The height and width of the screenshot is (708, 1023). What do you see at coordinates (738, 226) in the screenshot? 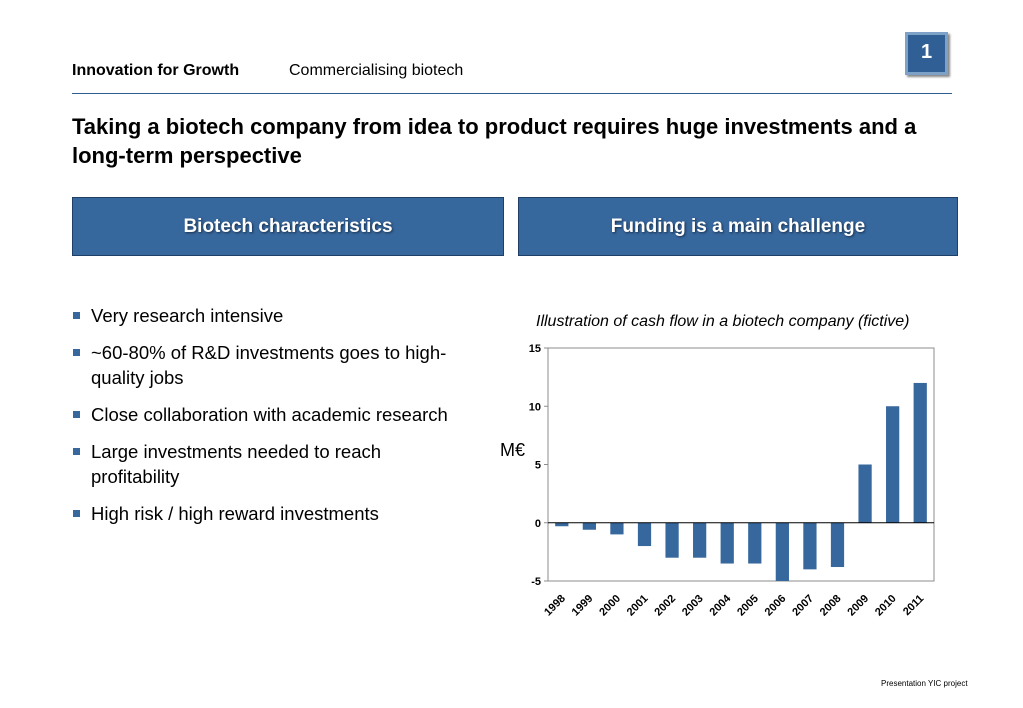
I see `banner-funding-challenge: Funding is a main challenge` at bounding box center [738, 226].